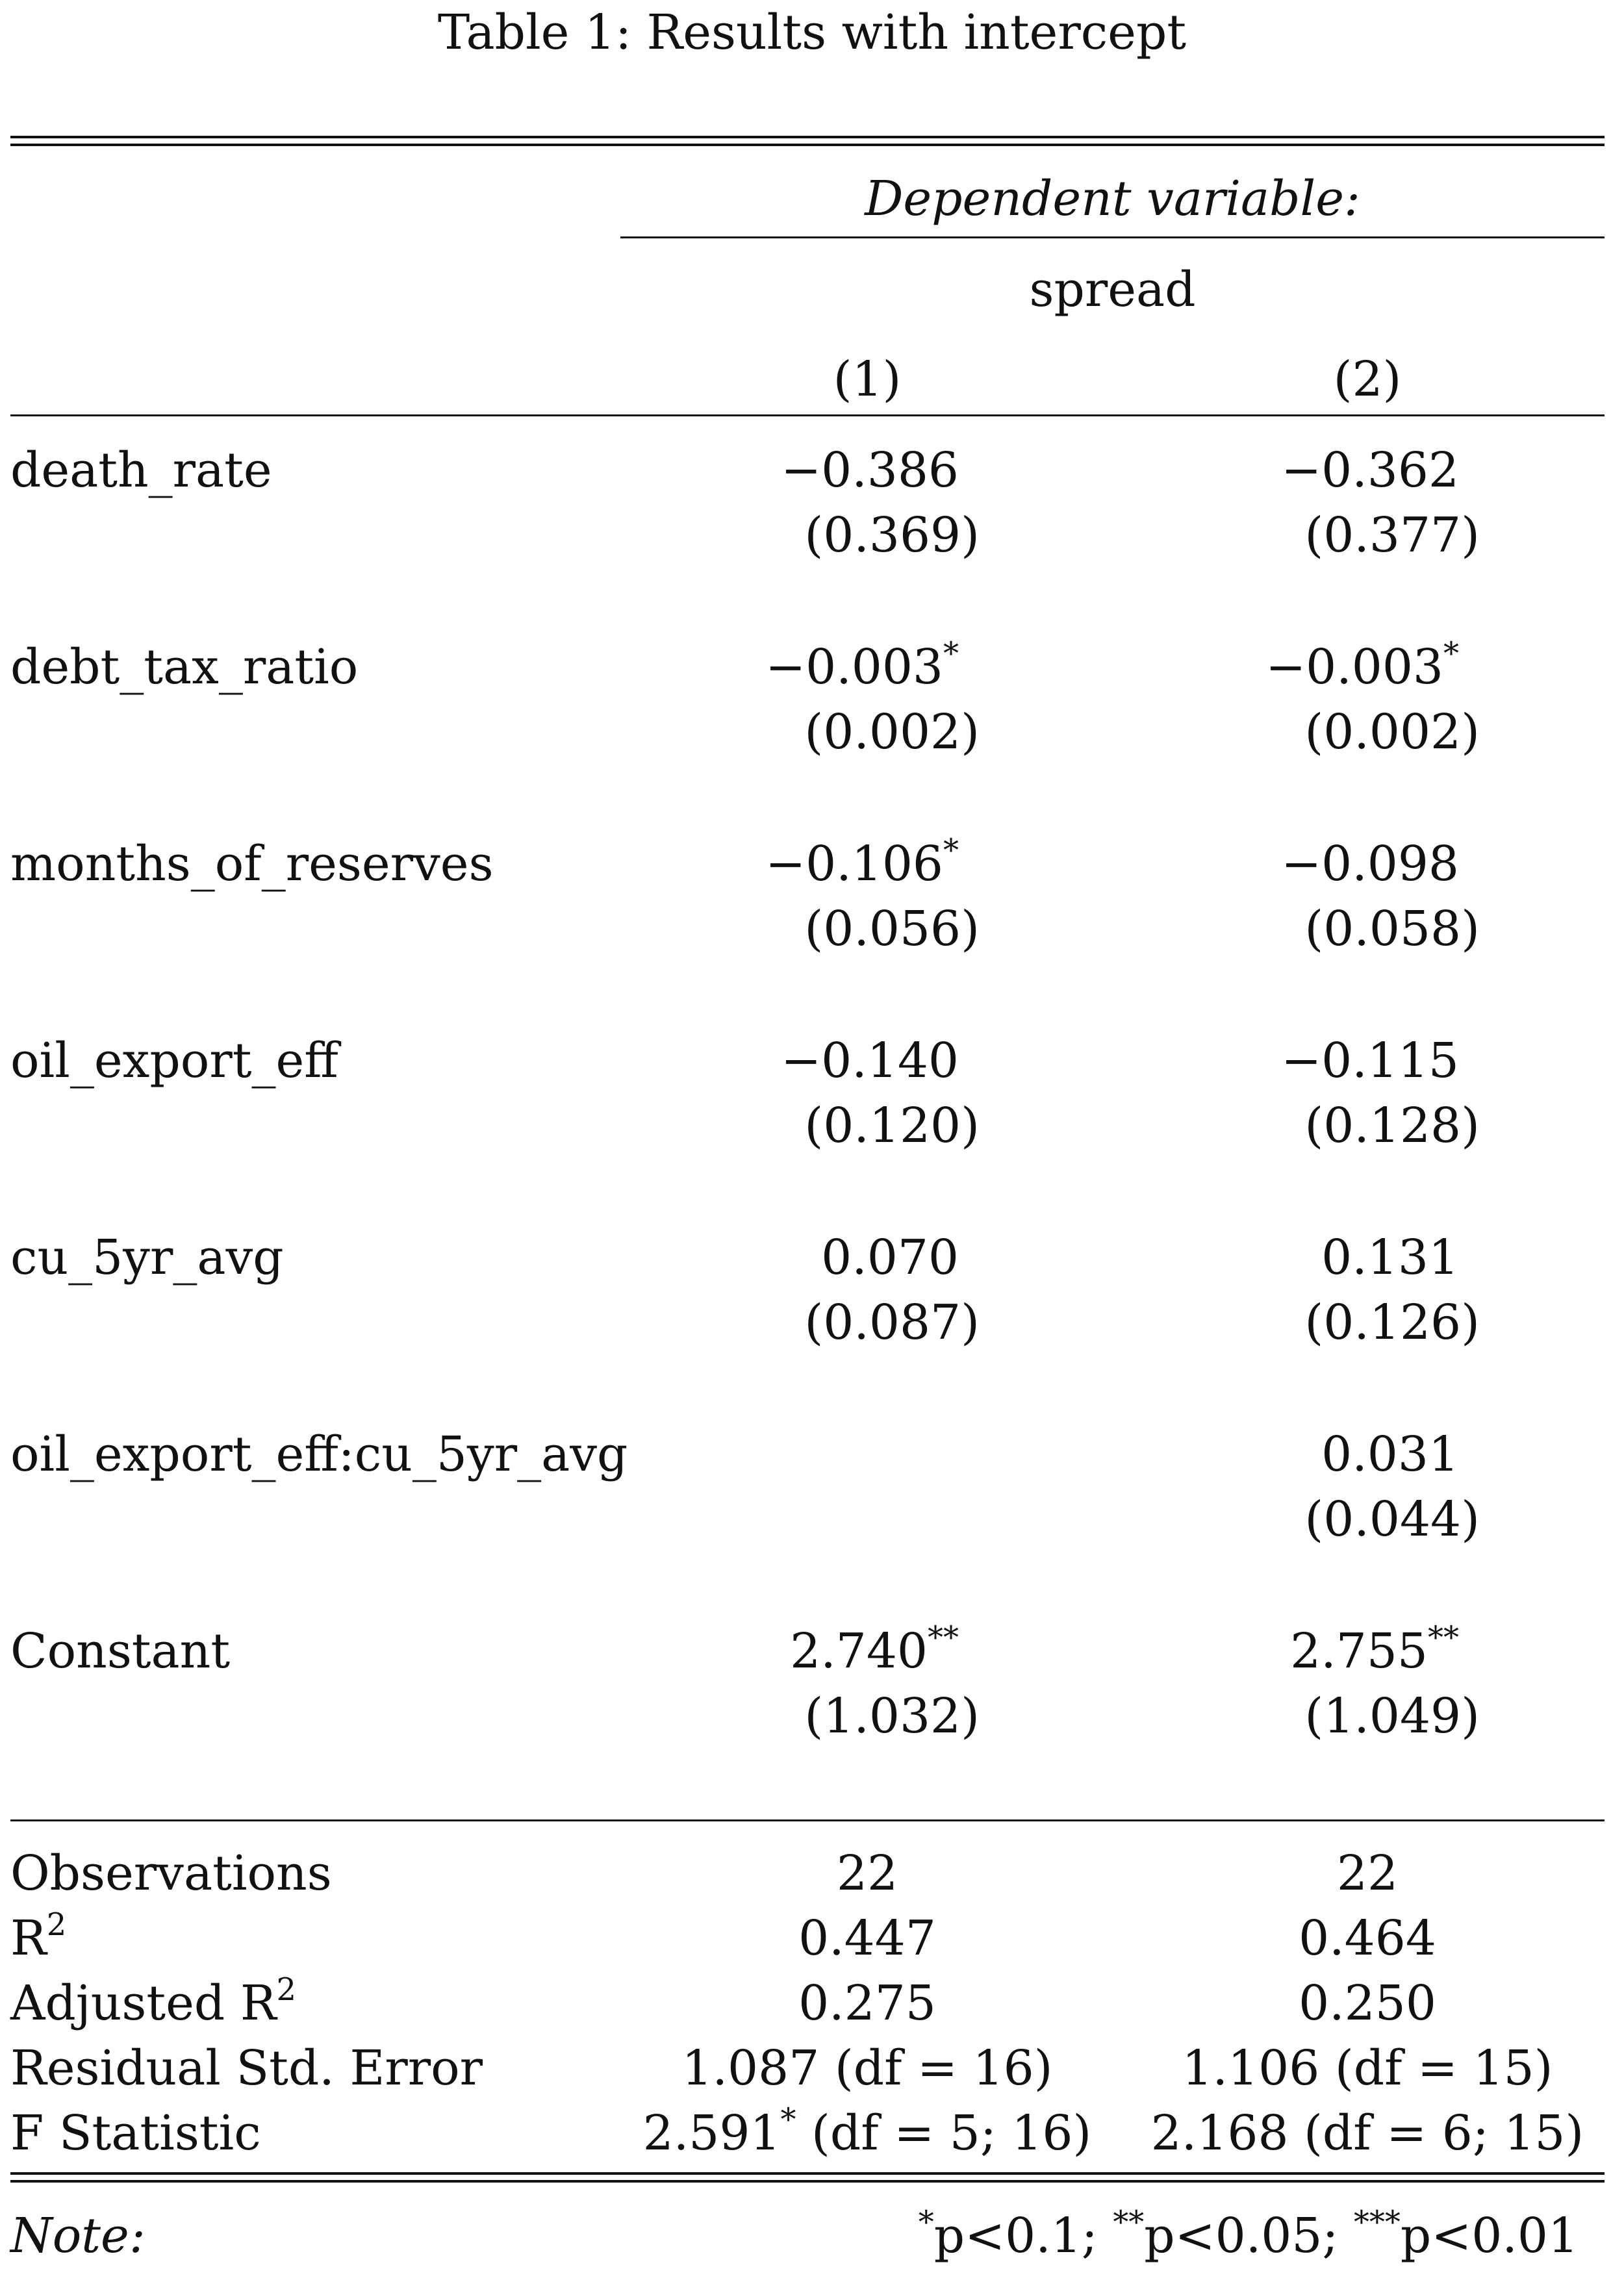  What do you see at coordinates (1370, 864) in the screenshot?
I see `coef-cell: −0.098` at bounding box center [1370, 864].